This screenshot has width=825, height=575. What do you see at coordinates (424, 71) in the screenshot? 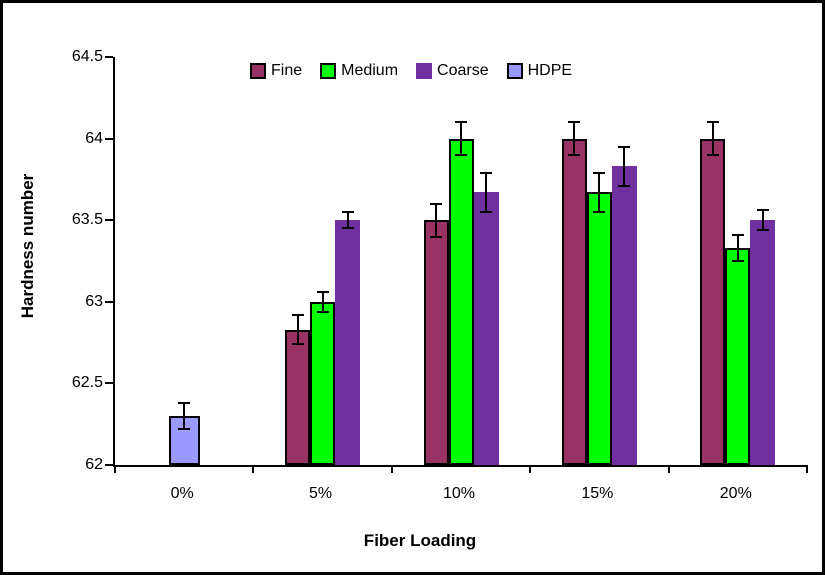
I see `legend-swatch-coarse-icon` at bounding box center [424, 71].